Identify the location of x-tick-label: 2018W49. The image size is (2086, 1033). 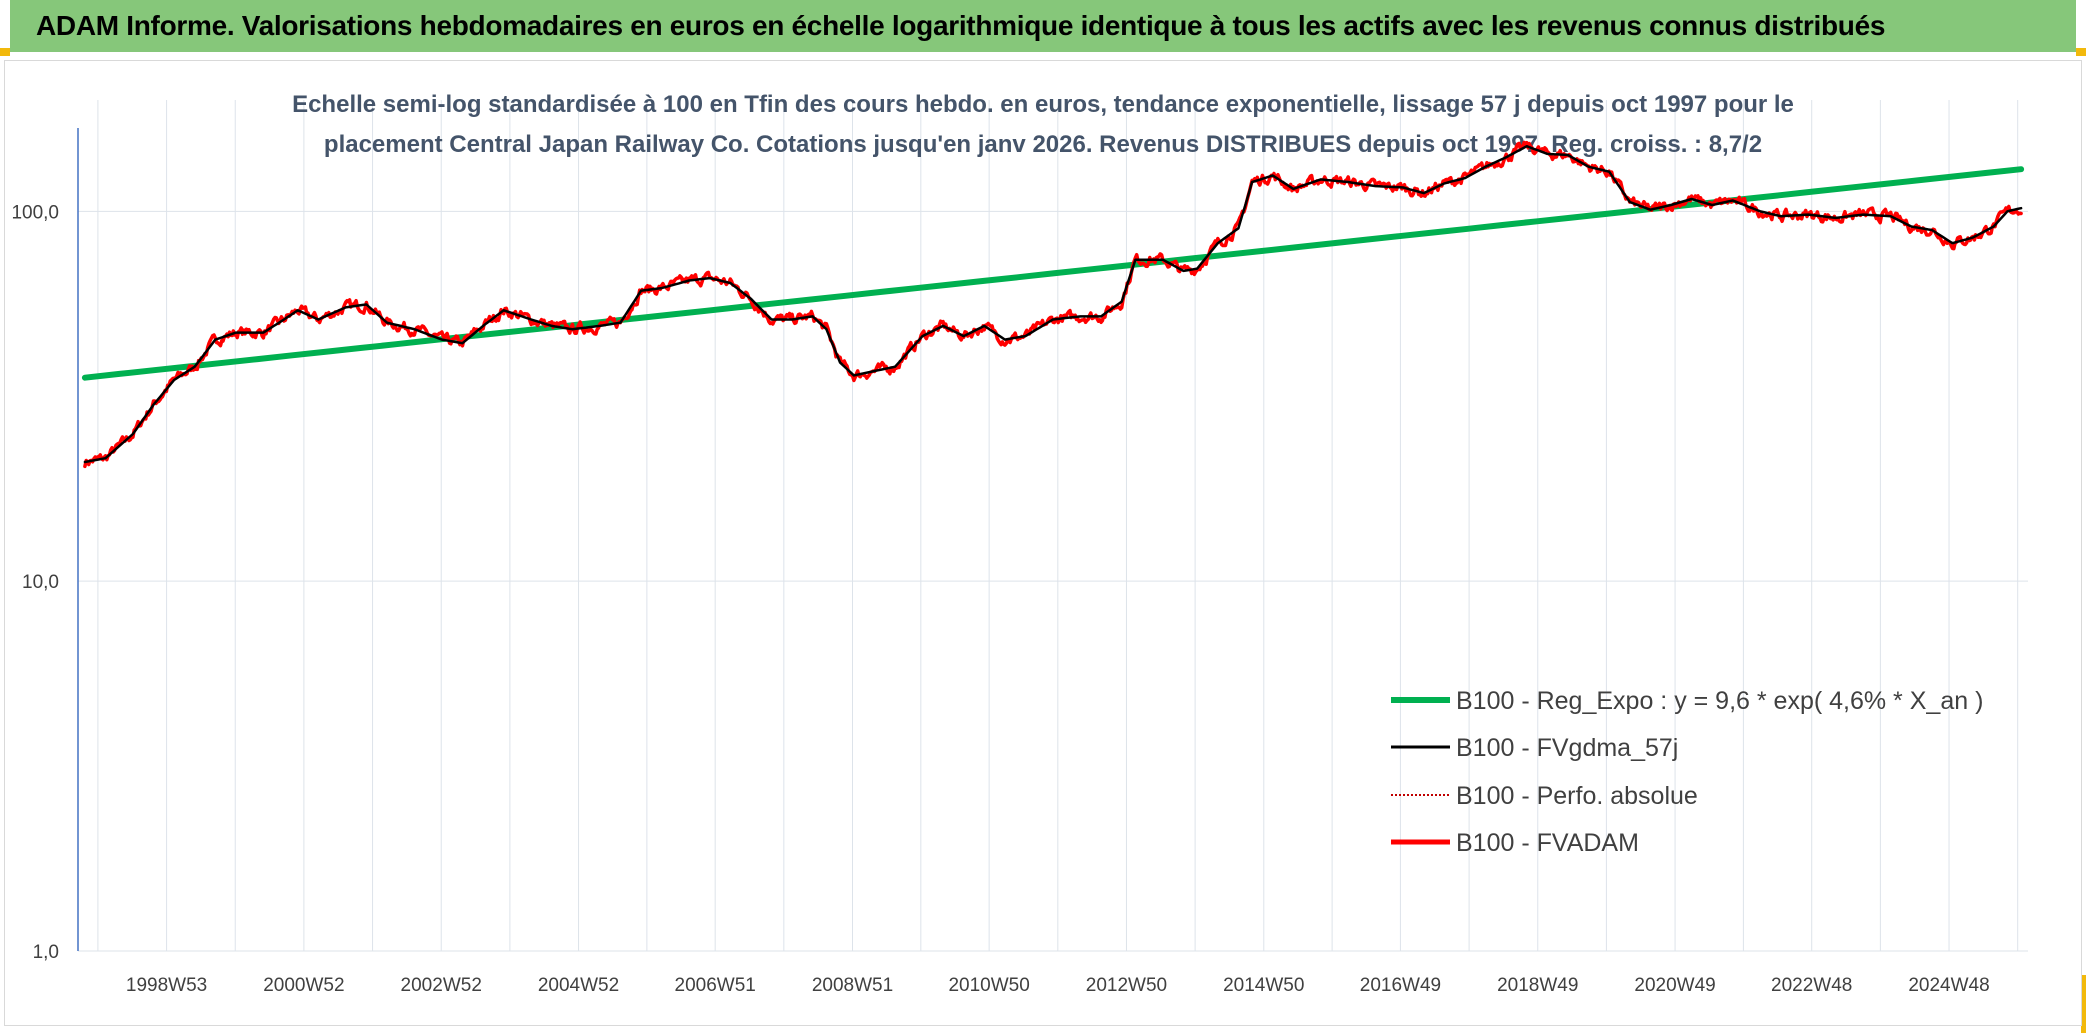
(1537, 985).